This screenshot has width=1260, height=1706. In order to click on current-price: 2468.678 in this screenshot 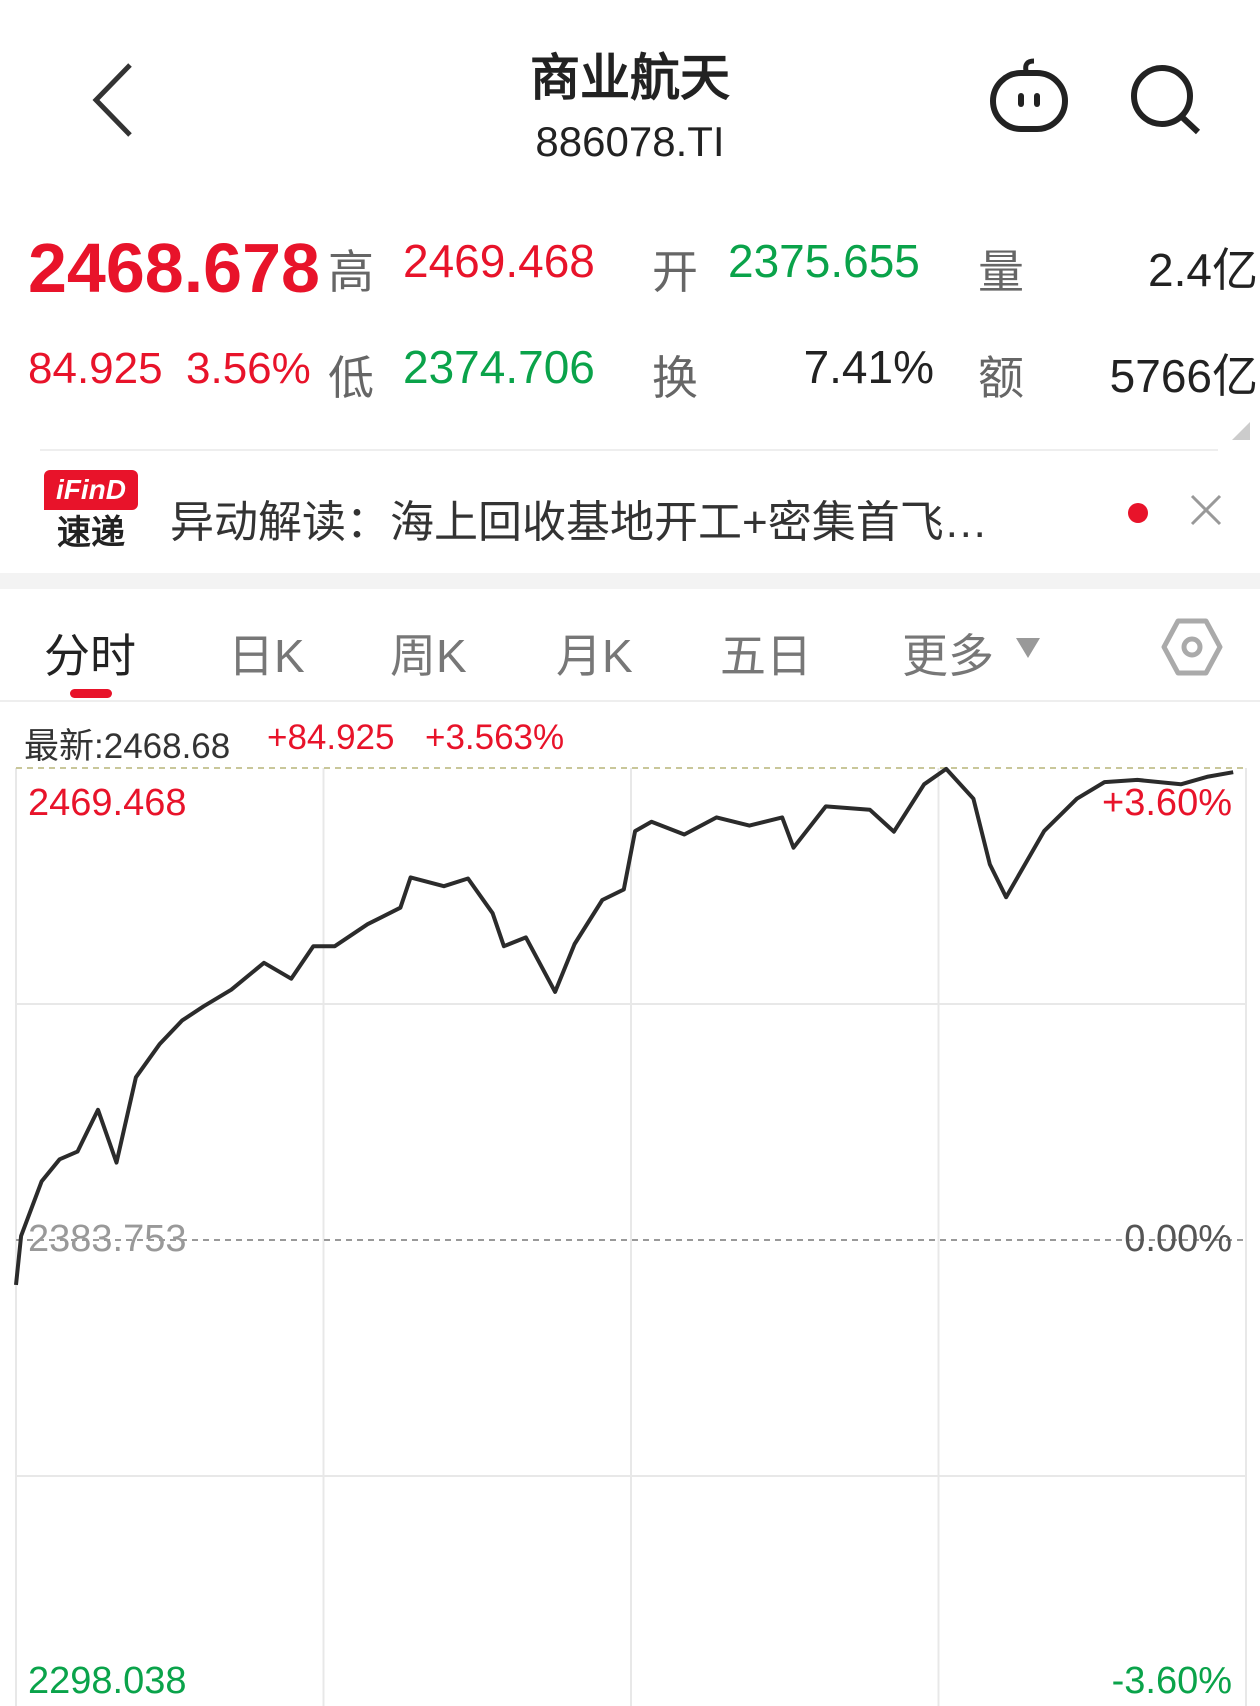, I will do `click(174, 268)`.